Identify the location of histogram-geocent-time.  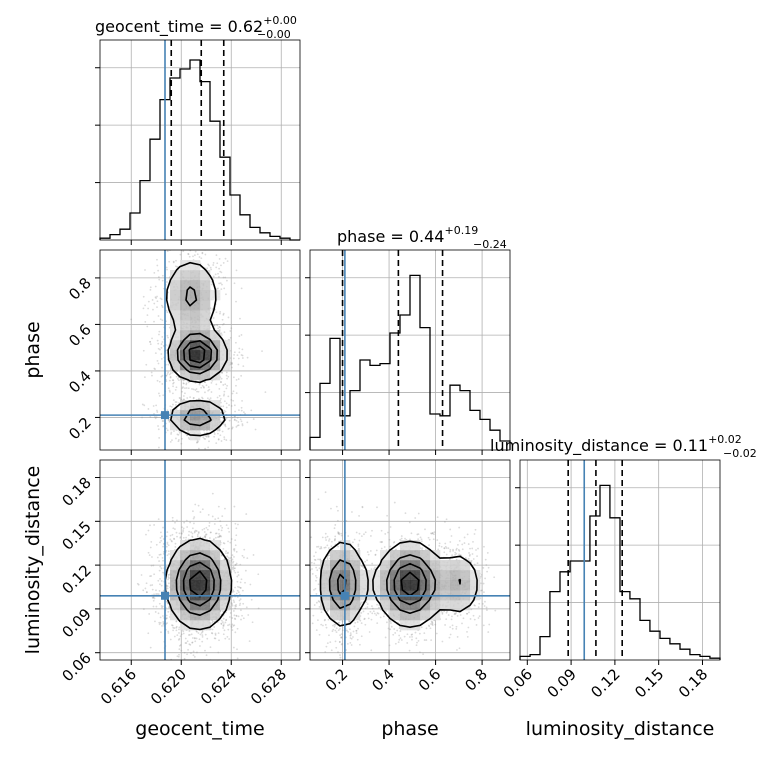
(199, 150).